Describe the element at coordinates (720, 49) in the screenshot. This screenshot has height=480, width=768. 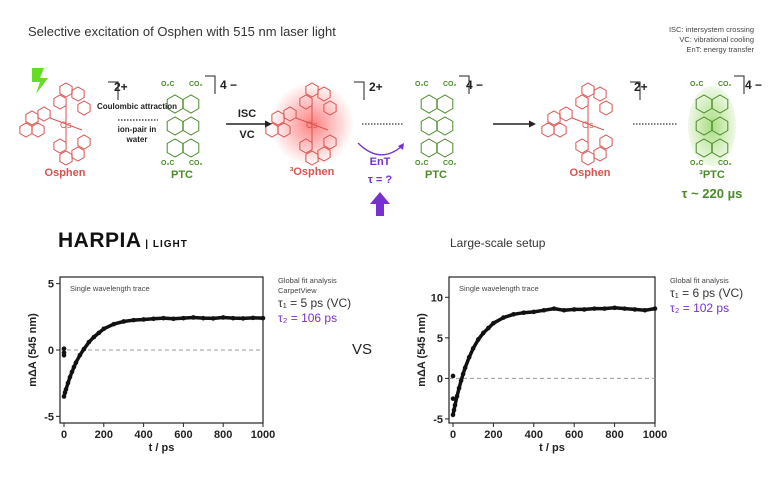
I see `legend-ent: EnT: energy transfer` at that location.